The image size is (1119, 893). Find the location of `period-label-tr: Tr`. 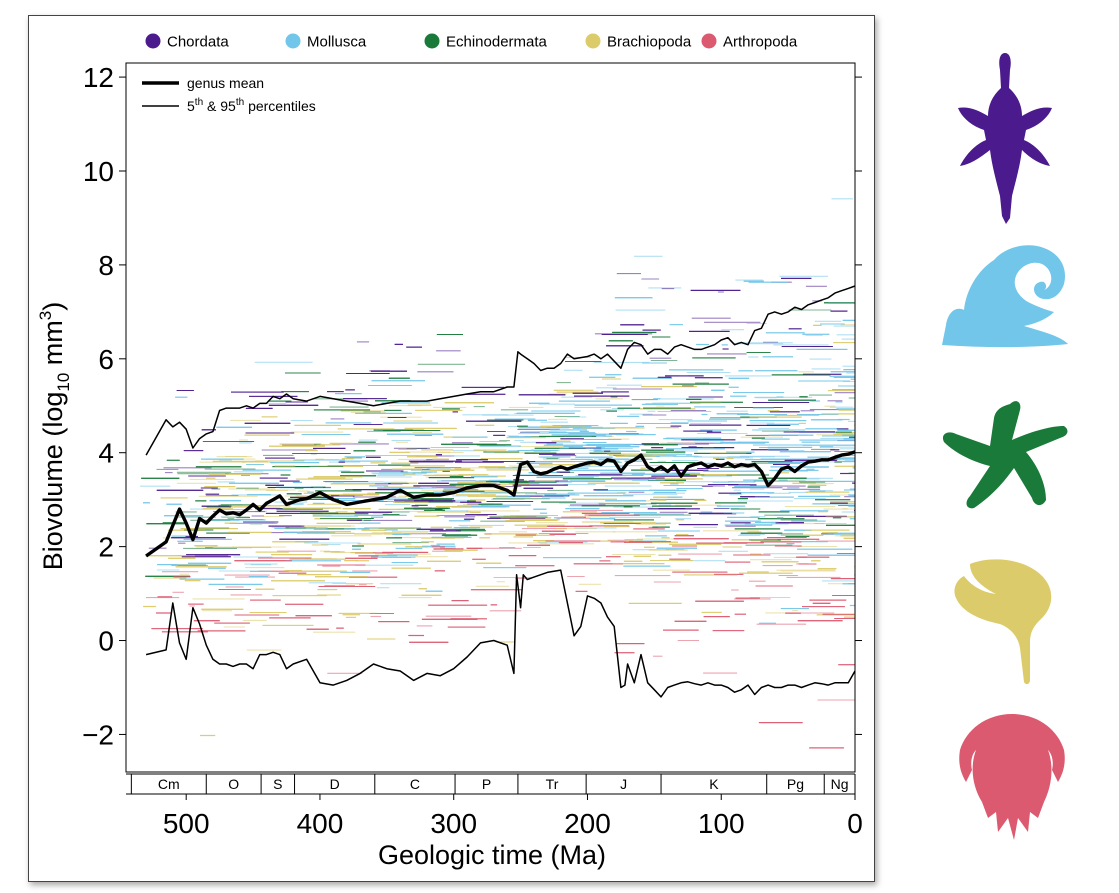

period-label-tr: Tr is located at coordinates (552, 784).